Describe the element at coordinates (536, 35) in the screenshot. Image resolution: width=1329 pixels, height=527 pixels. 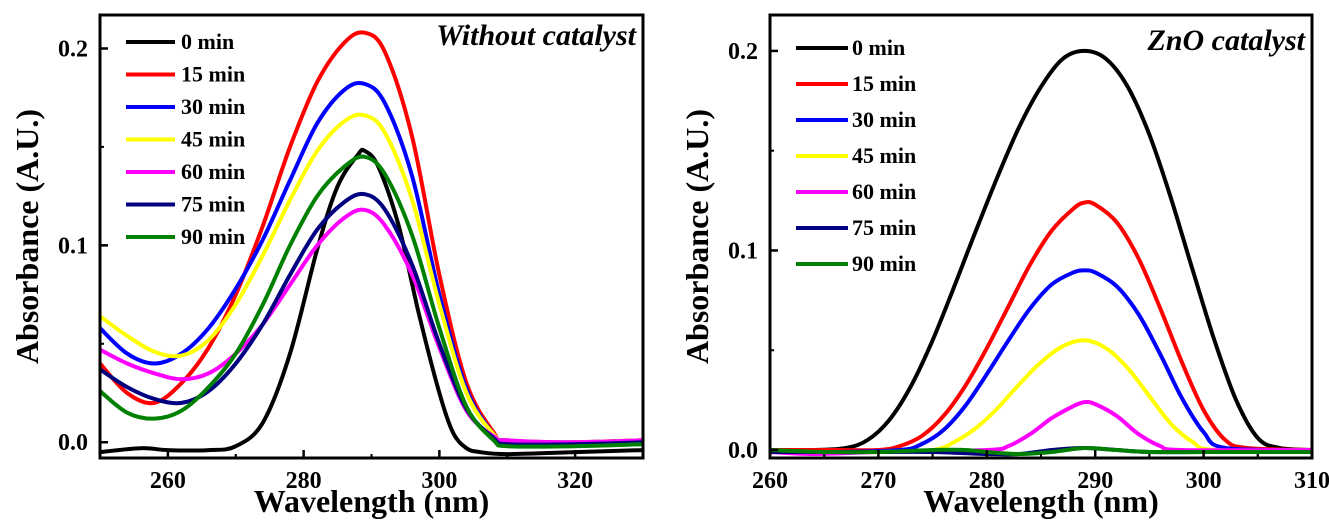
I see `panel-title: Without catalyst` at that location.